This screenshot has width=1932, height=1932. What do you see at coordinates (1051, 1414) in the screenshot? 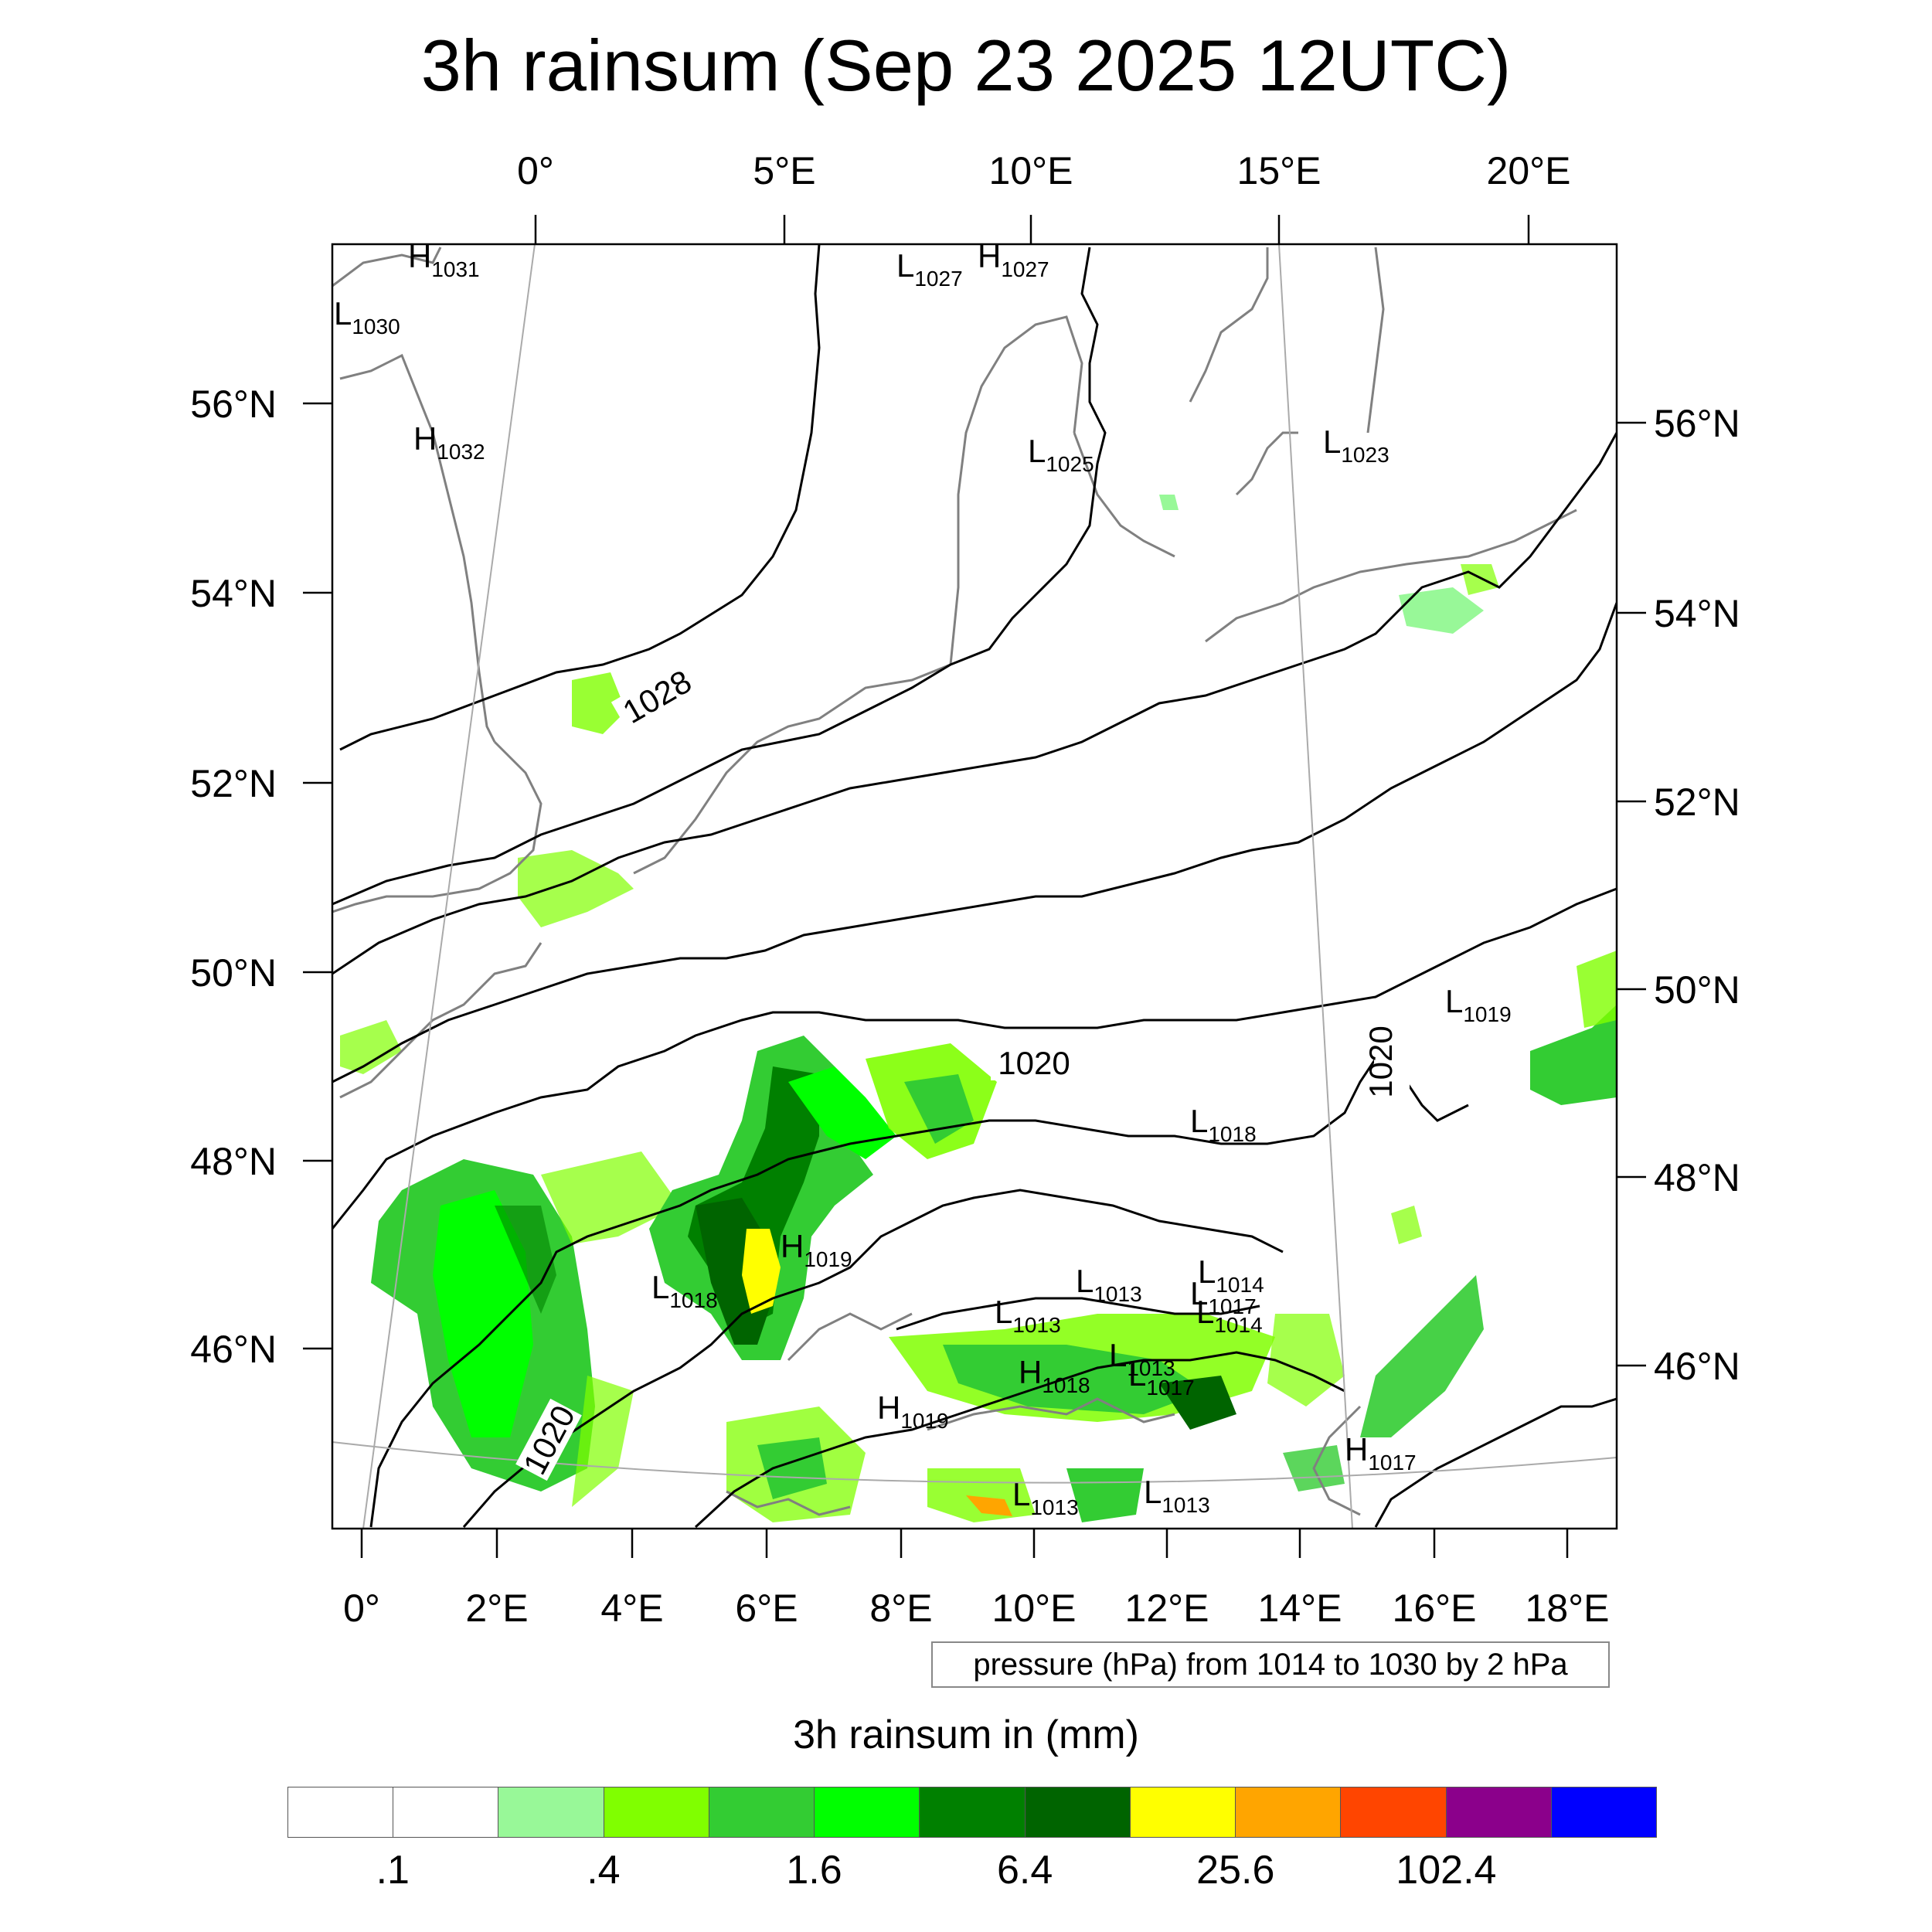
I see `alpine-lakes` at bounding box center [1051, 1414].